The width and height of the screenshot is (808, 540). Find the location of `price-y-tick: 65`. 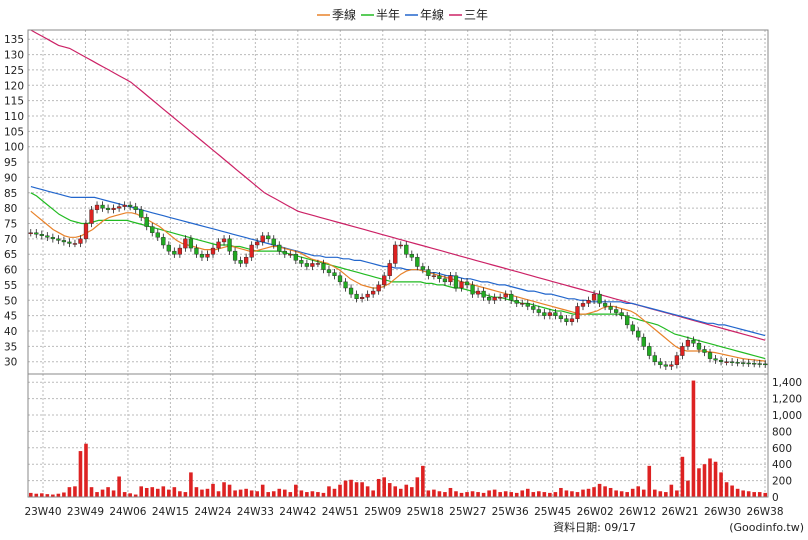

price-y-tick: 65 is located at coordinates (10, 255).